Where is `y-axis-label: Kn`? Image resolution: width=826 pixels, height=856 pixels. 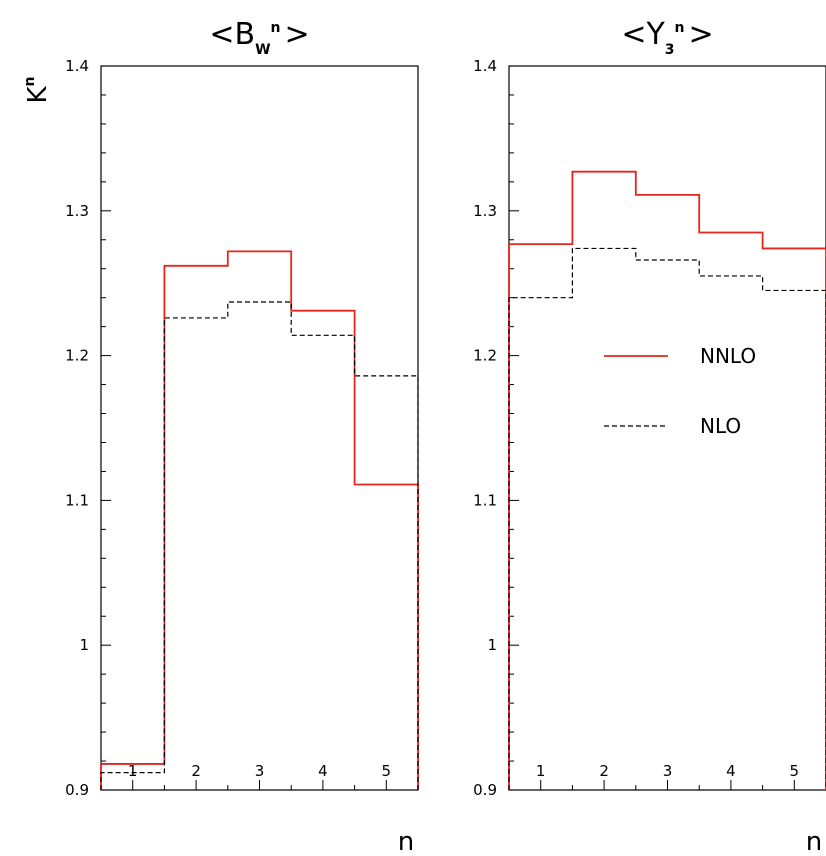
y-axis-label: Kn is located at coordinates (37, 89).